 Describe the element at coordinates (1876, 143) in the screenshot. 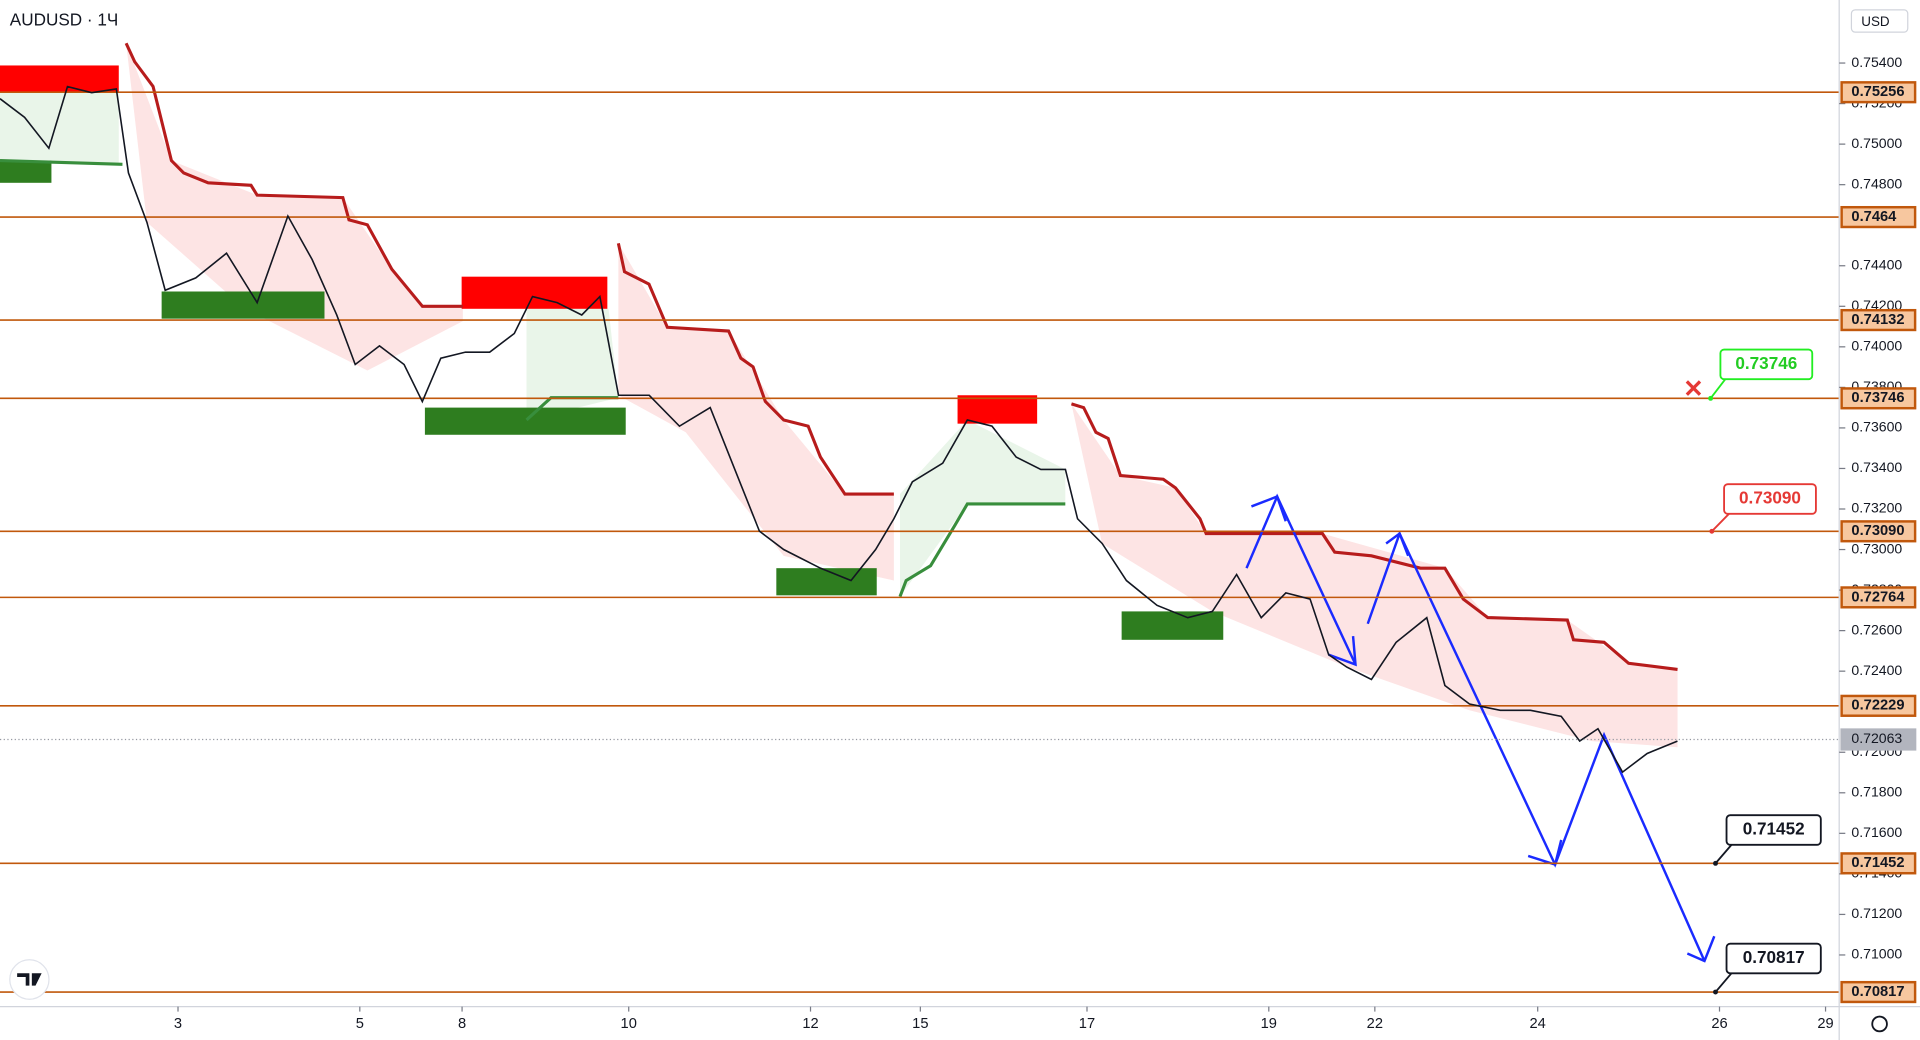

I see `y-tick-label: 0.75000` at that location.